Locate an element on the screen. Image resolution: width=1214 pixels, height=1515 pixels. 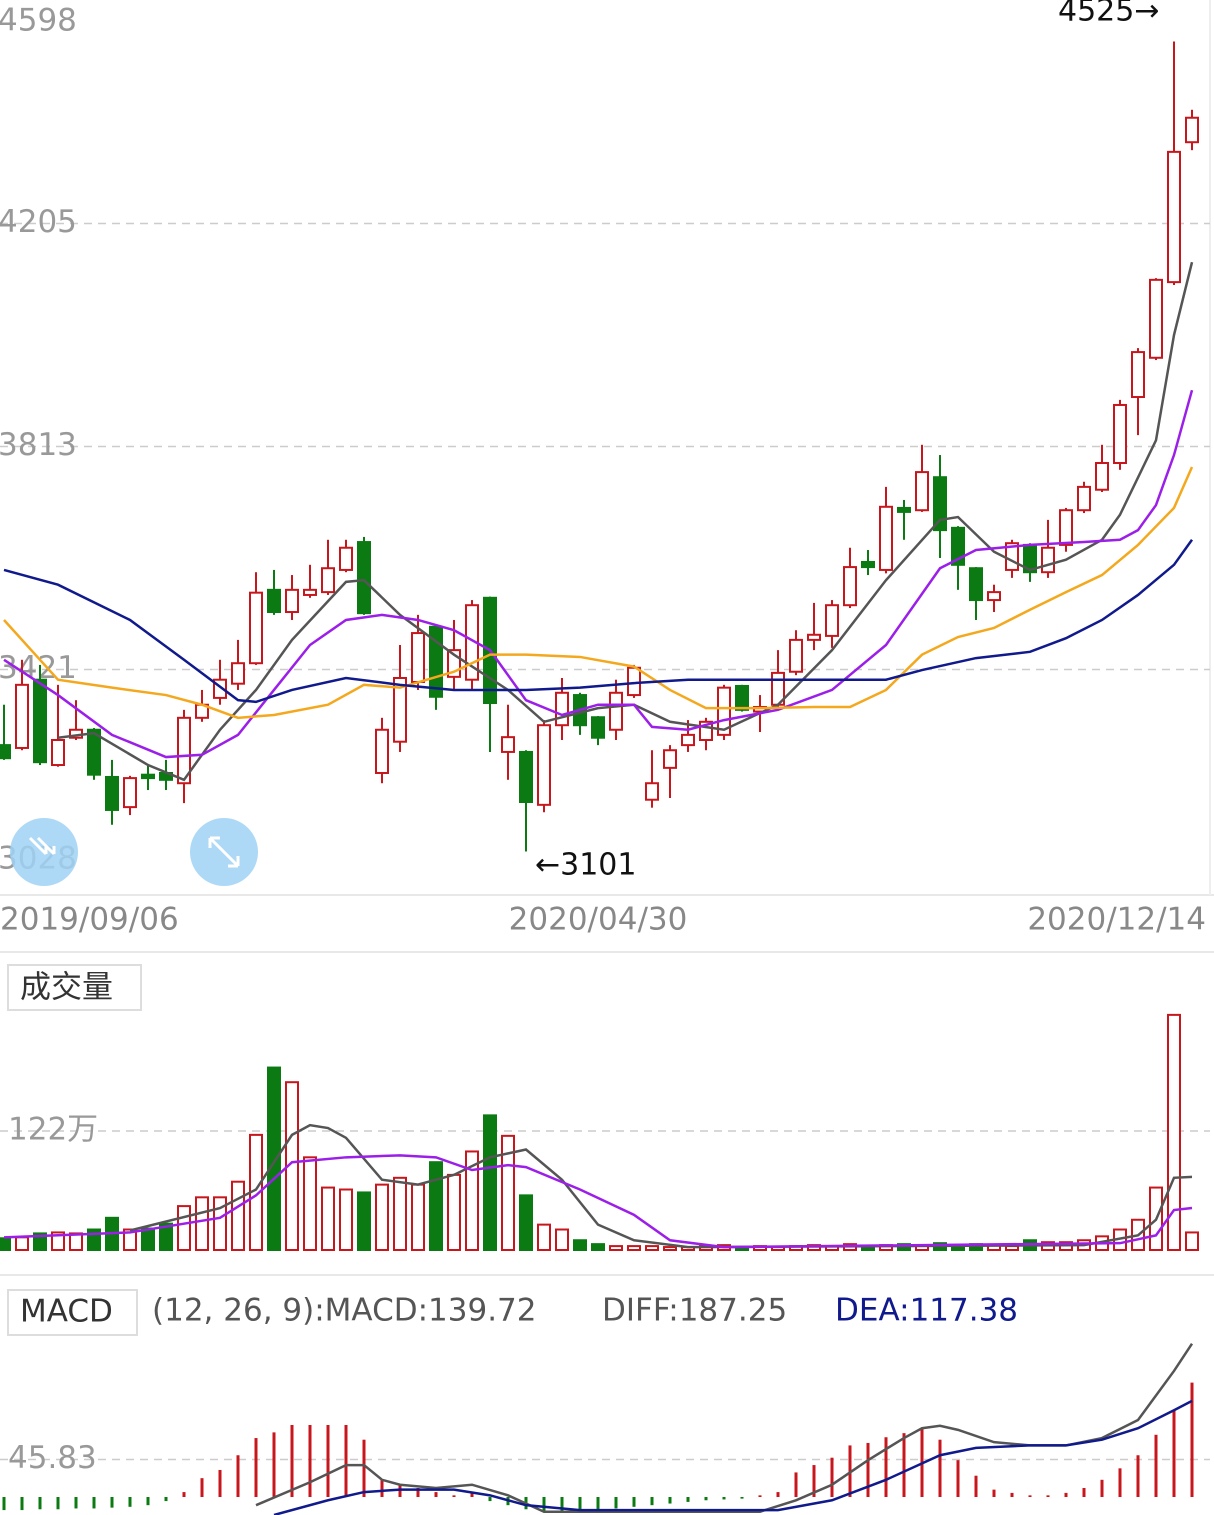
diff-label: DIFF:187.25 is located at coordinates (694, 1311).